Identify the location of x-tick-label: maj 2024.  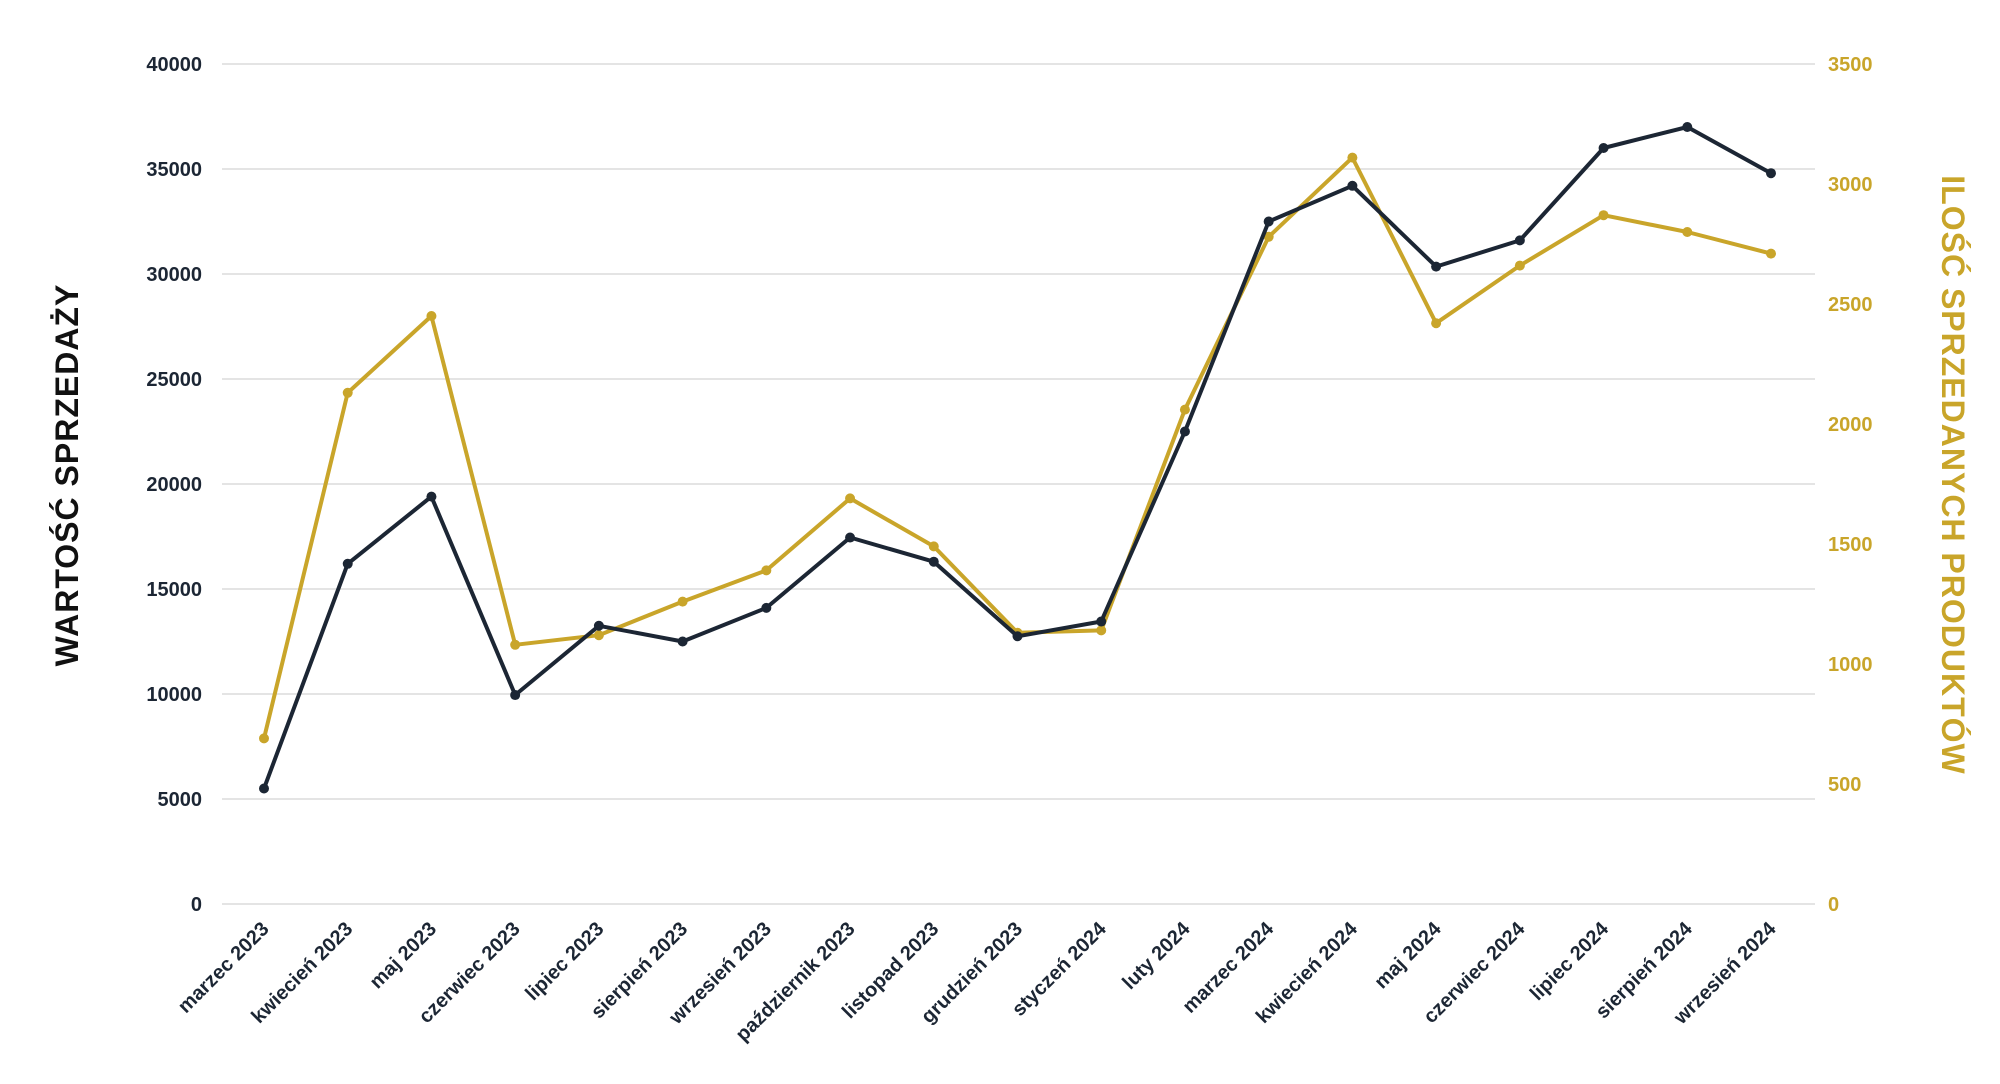
(1408, 955).